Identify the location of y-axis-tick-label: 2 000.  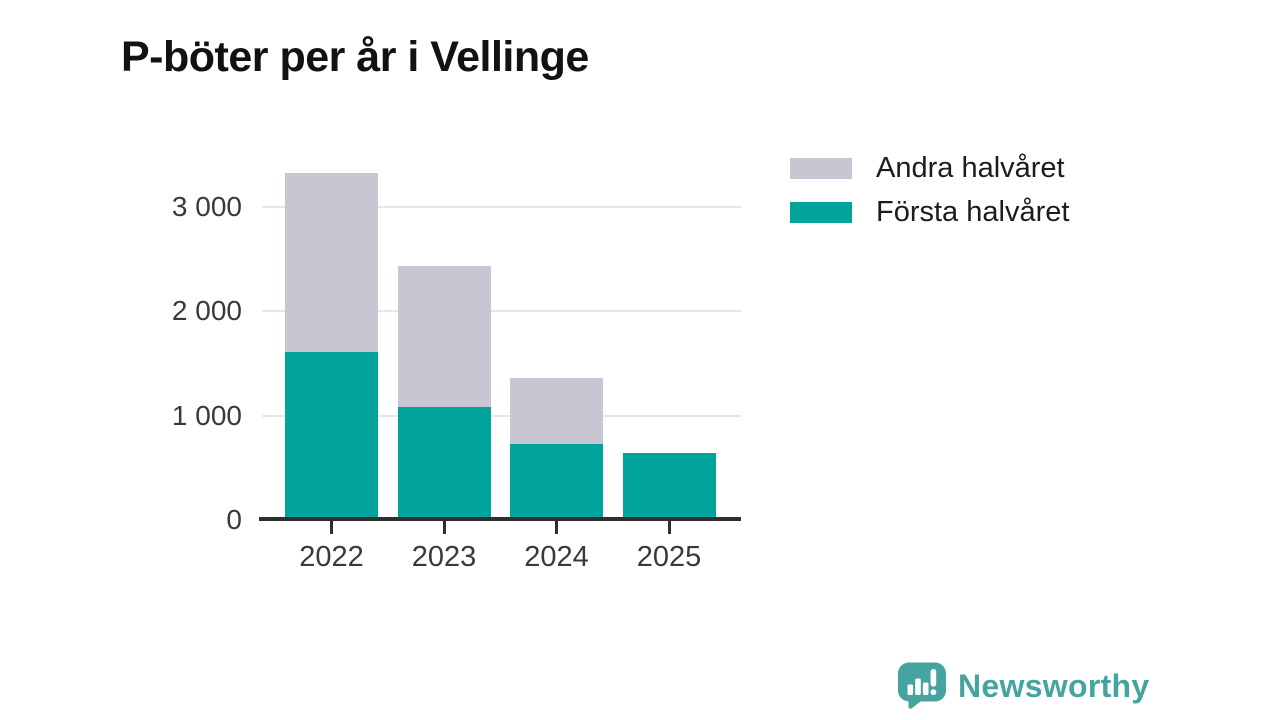
(206, 311).